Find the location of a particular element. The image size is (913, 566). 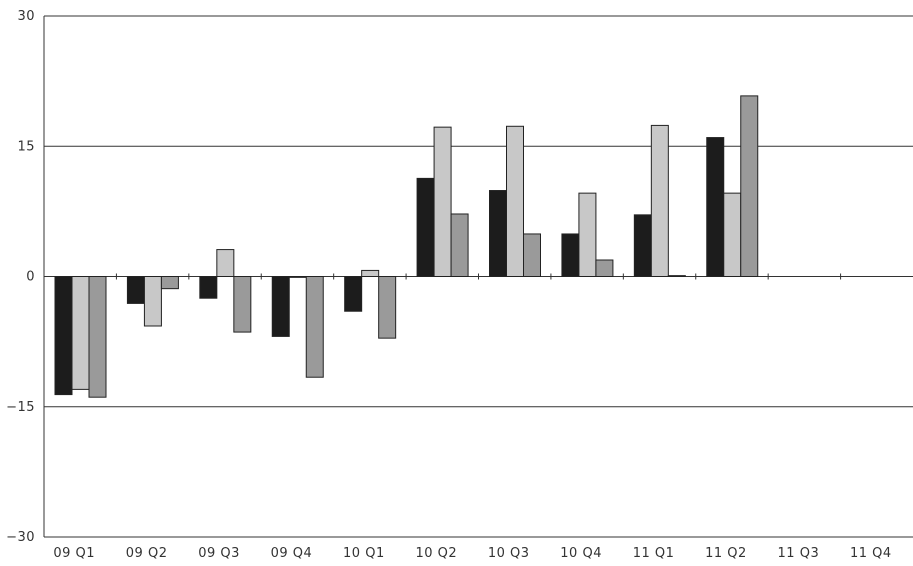

x-tick-label: 09 Q1 is located at coordinates (74, 553).